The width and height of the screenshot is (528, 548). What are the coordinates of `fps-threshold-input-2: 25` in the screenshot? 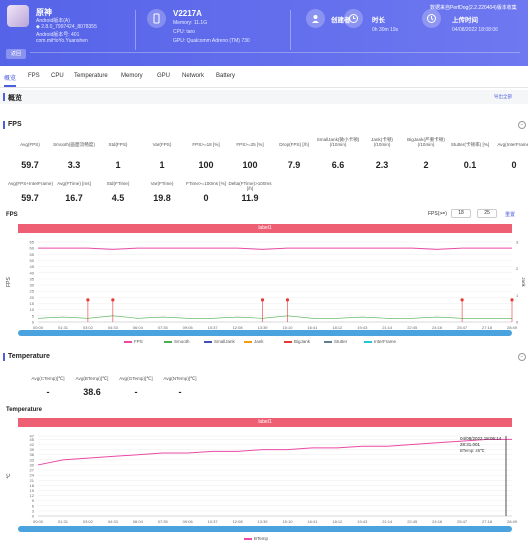 It's located at (487, 213).